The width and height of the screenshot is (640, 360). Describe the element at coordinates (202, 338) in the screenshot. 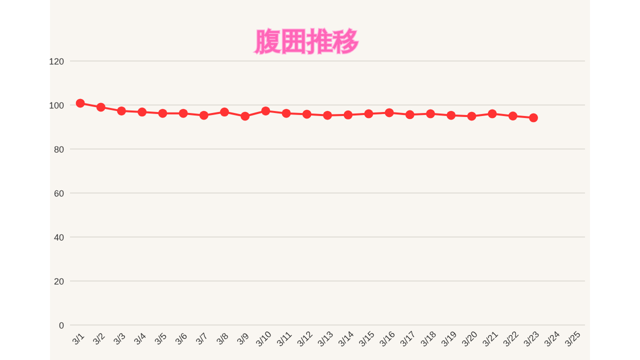

I see `x-tick-label: 3/7` at that location.